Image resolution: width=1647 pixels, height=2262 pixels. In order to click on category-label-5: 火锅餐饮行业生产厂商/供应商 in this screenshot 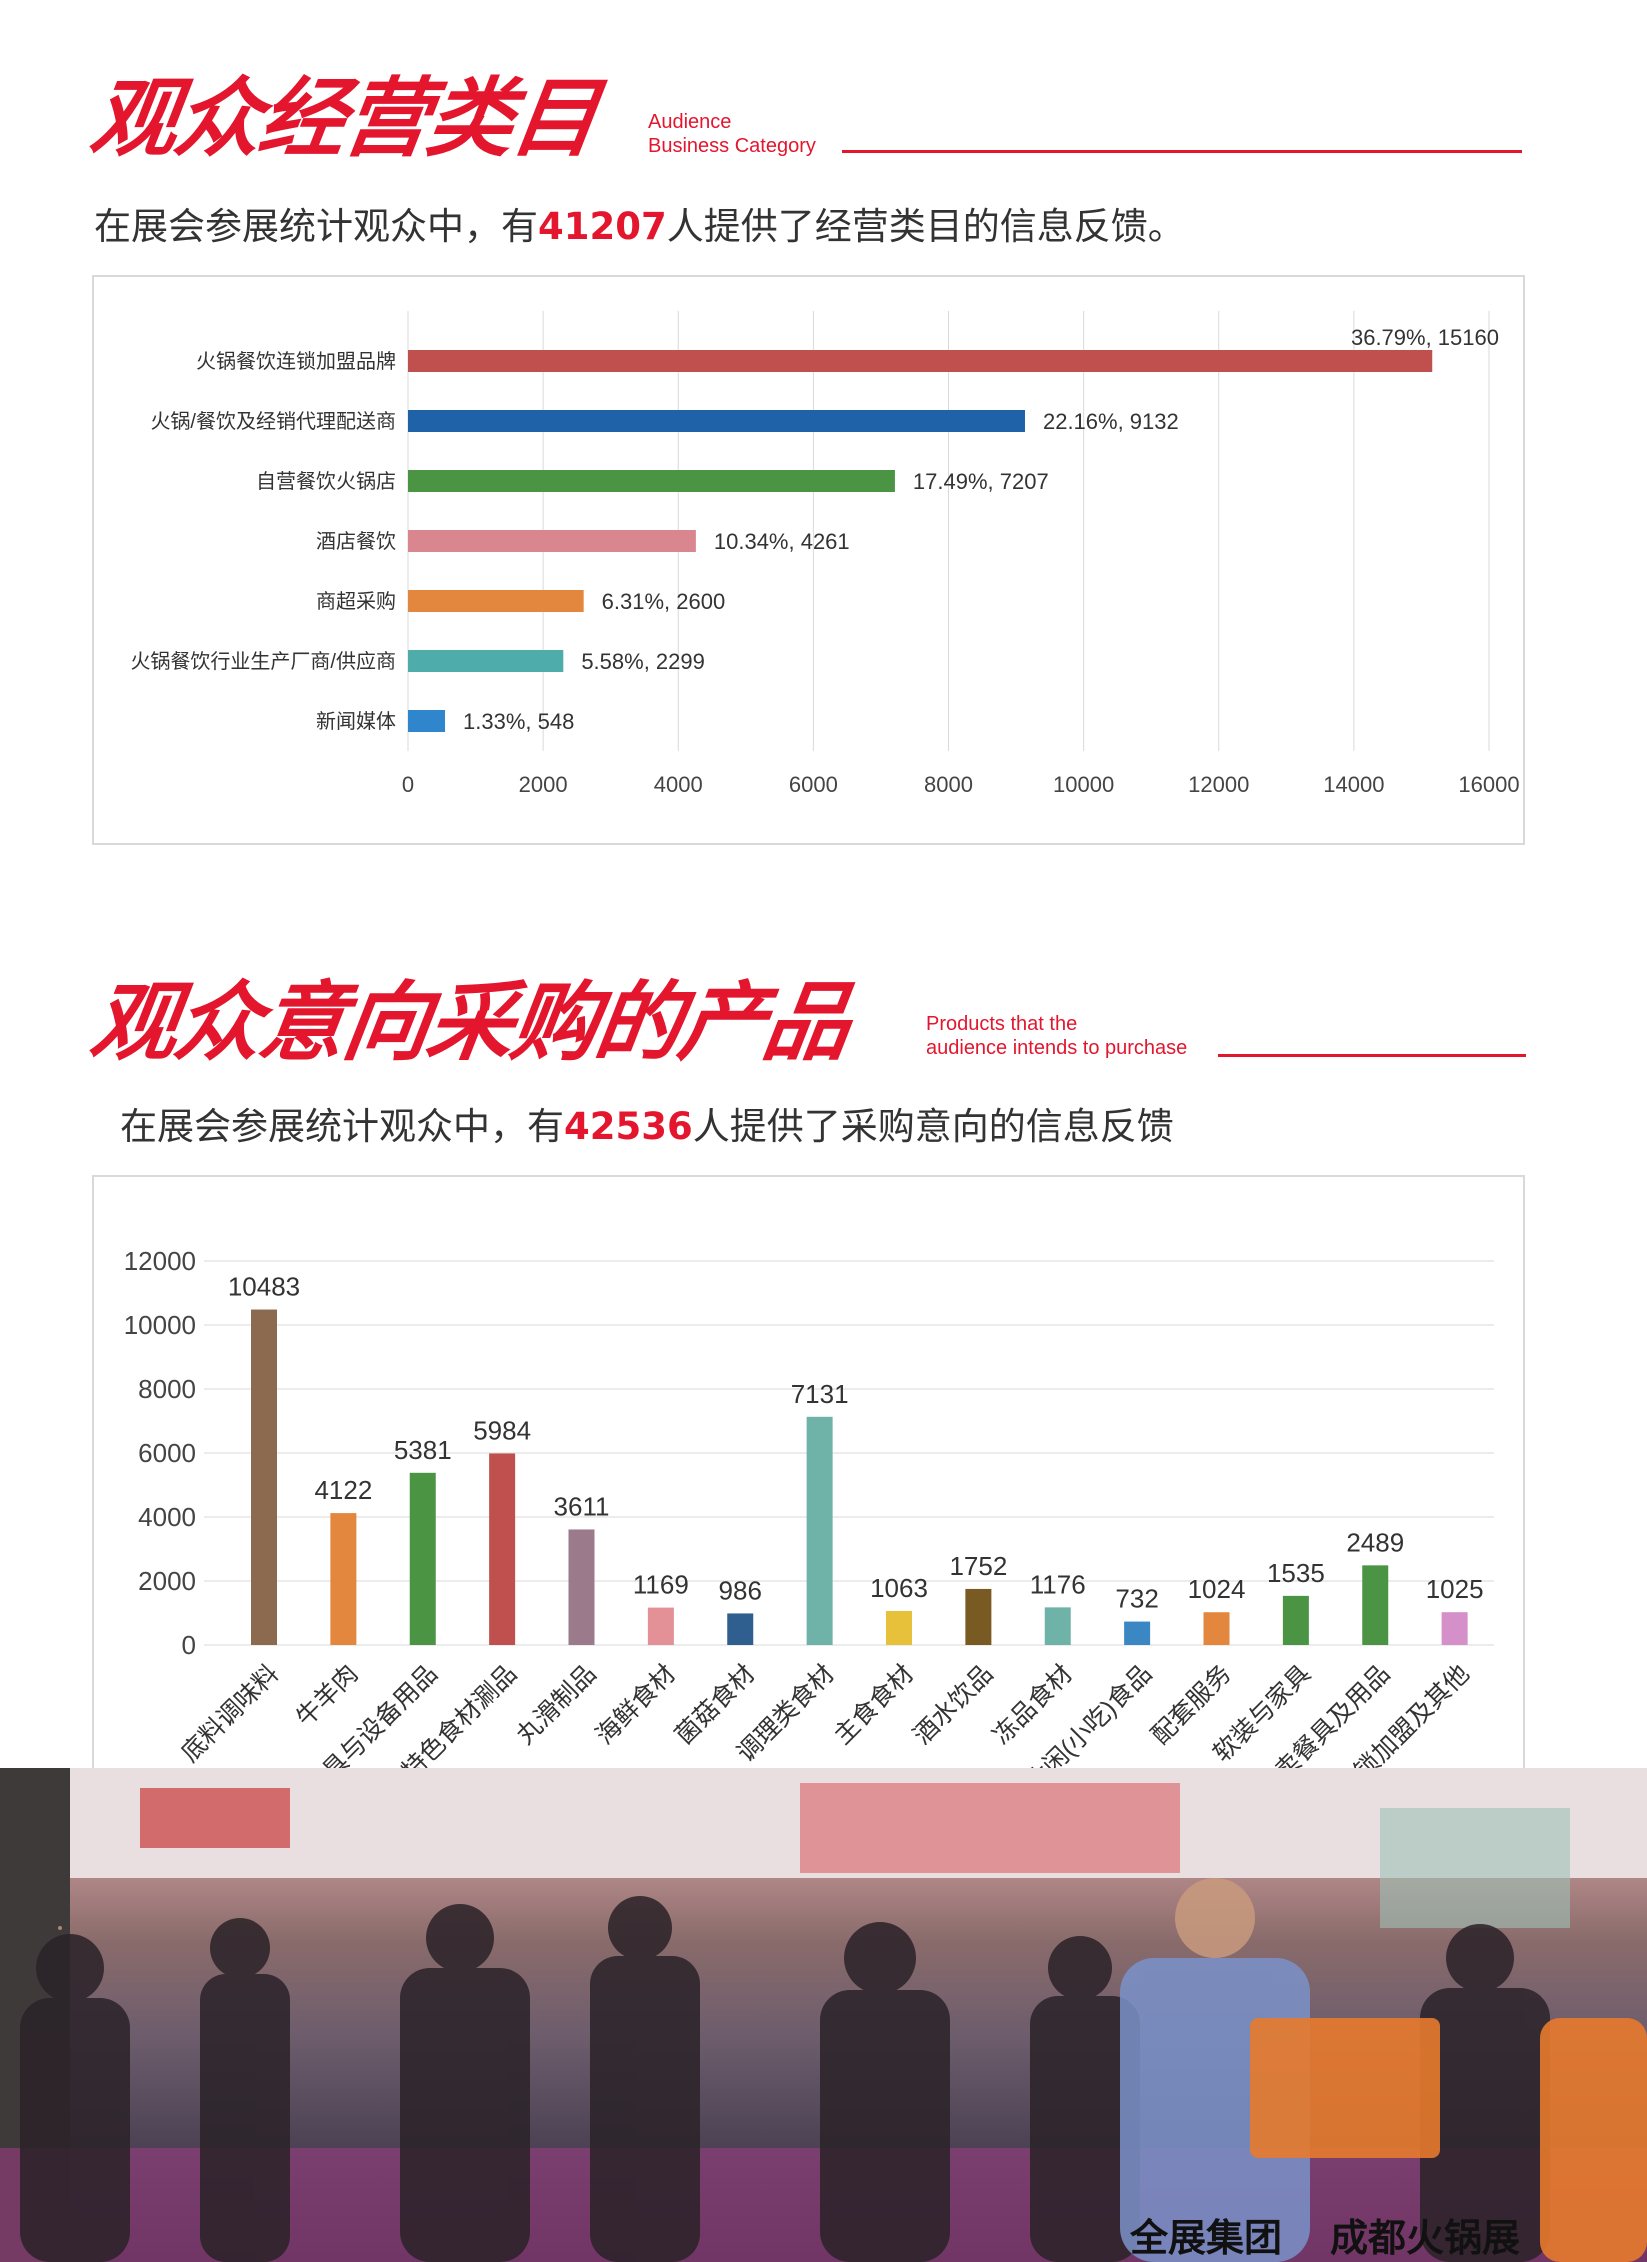, I will do `click(263, 661)`.